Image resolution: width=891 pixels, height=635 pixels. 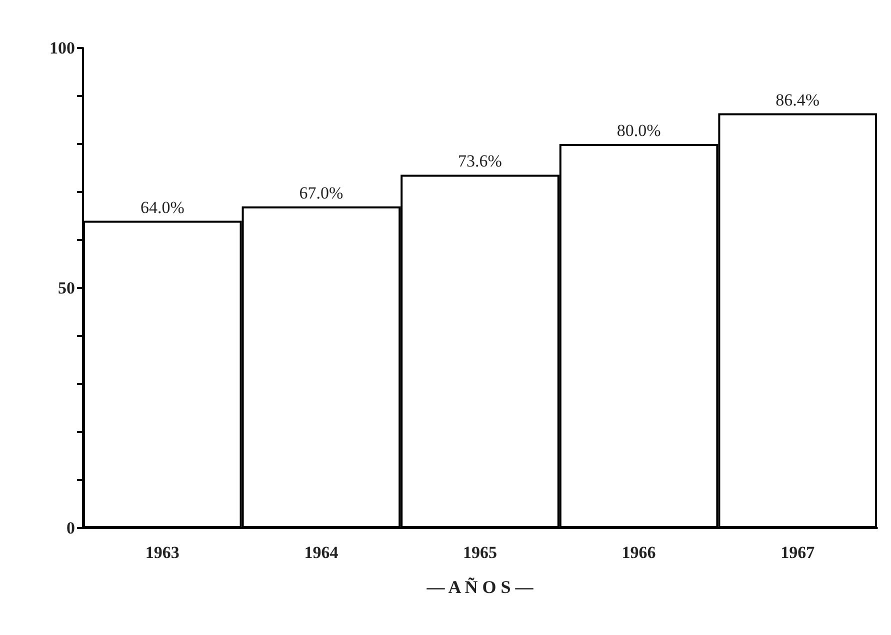 I want to click on y-tick-label: 100, so click(x=62, y=48).